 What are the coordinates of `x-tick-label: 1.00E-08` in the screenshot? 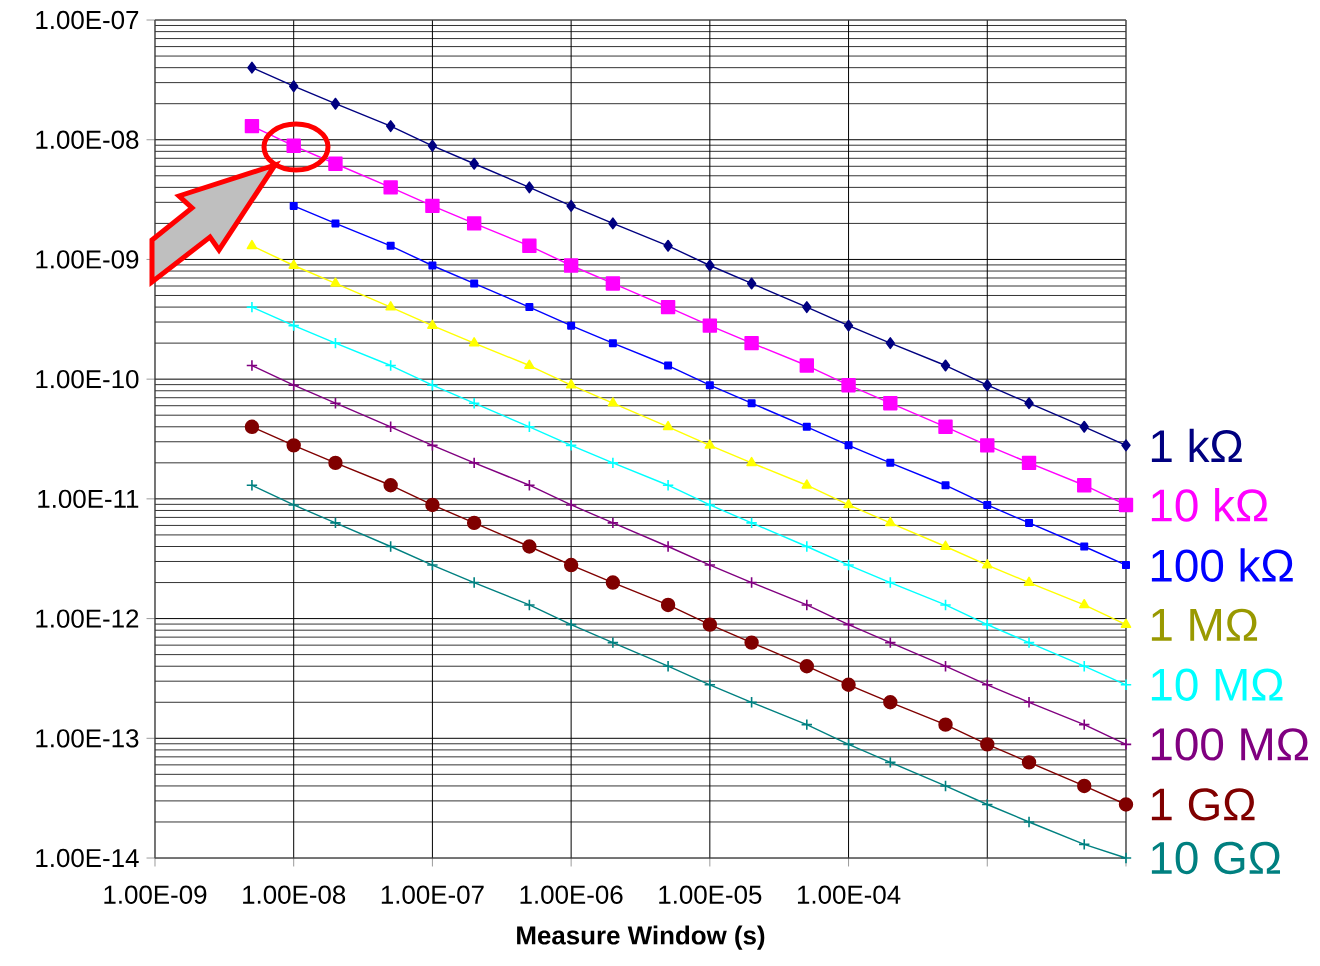 It's located at (294, 894).